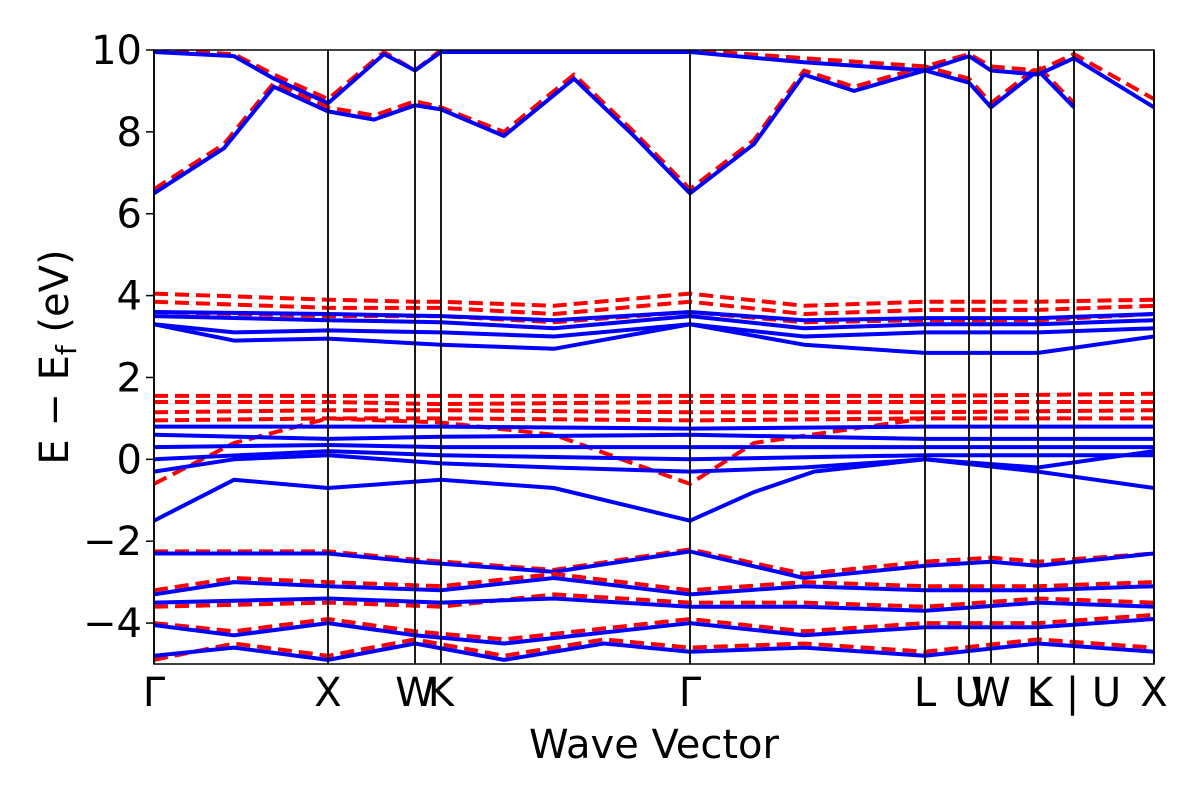  What do you see at coordinates (1153, 693) in the screenshot?
I see `x-tick-label-10: X` at bounding box center [1153, 693].